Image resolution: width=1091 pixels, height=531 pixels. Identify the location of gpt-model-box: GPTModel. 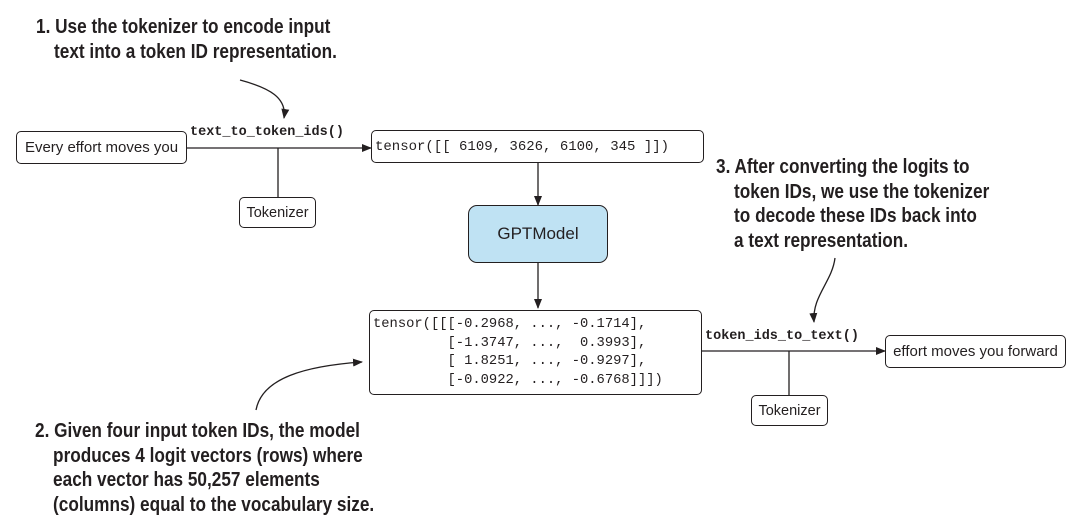
(538, 234).